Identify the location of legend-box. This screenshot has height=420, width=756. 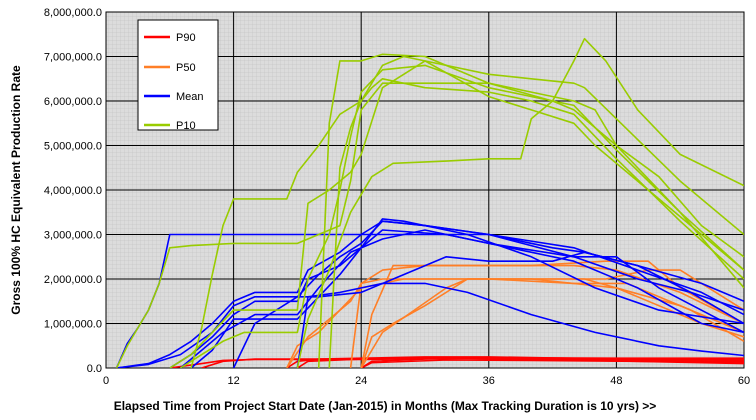
(178, 75).